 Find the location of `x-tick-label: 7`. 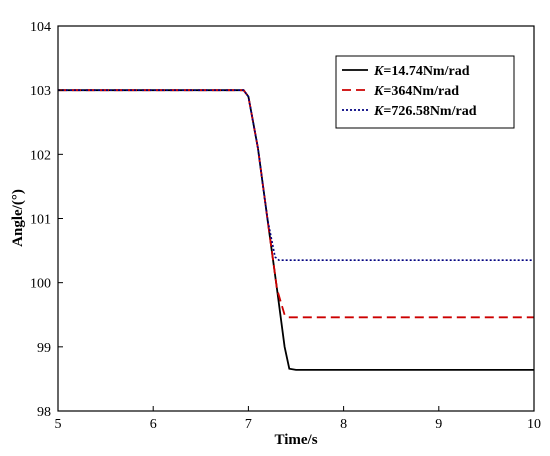

x-tick-label: 7 is located at coordinates (248, 424).